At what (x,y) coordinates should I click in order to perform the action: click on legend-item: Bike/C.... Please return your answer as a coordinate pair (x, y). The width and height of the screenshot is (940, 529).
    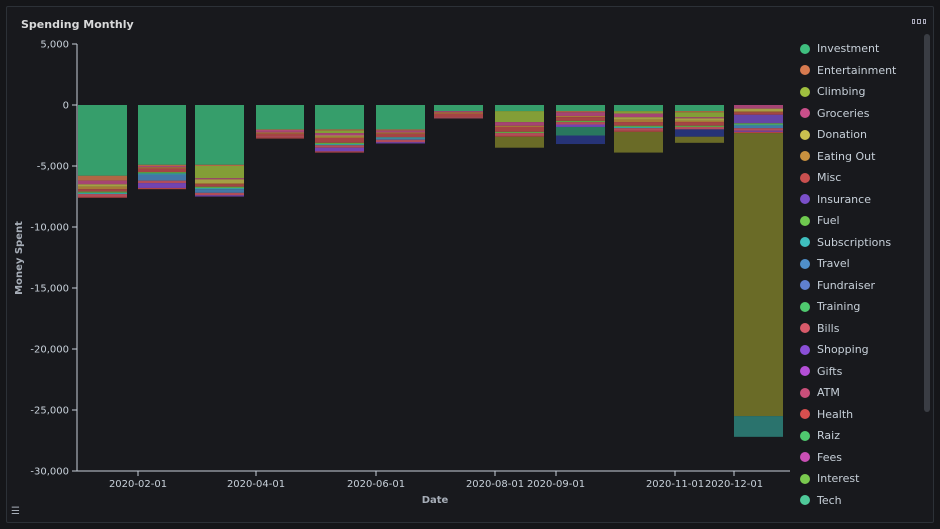
    Looking at the image, I should click on (860, 513).